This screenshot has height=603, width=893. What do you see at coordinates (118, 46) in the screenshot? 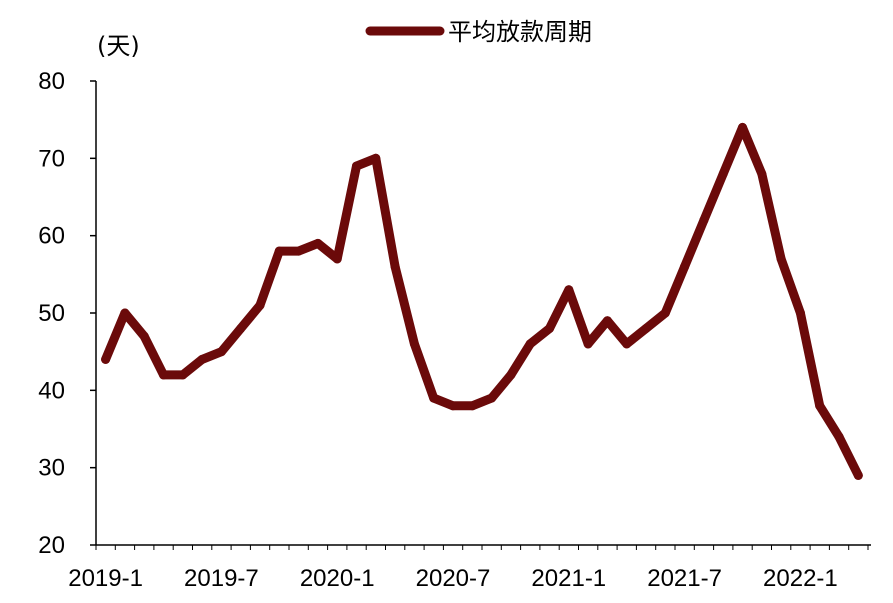
I see `y-axis-unit-label: (天)` at bounding box center [118, 46].